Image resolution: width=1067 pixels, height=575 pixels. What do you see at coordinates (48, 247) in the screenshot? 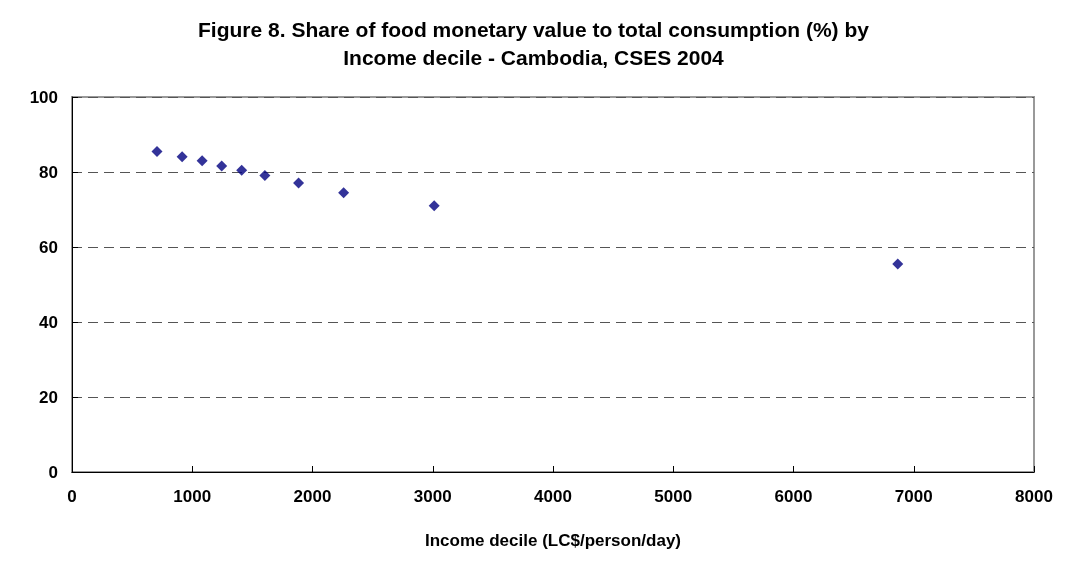
I see `y-tick-label: 60` at bounding box center [48, 247].